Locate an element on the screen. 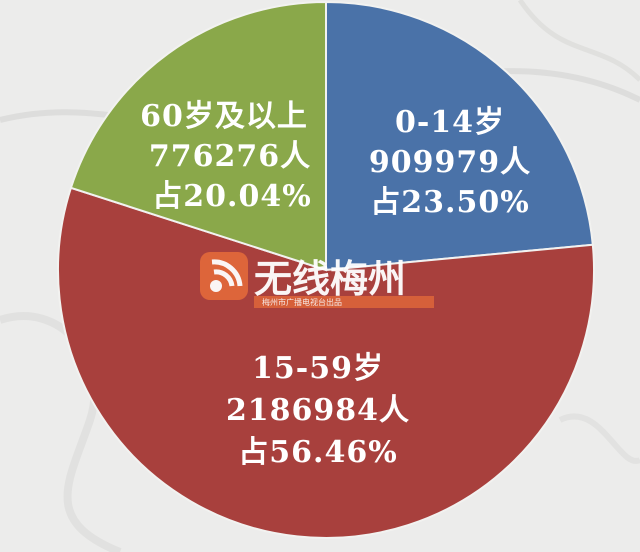 Image resolution: width=640 pixels, height=552 pixels. slice-0-percent: 占23.50% is located at coordinates (449, 202).